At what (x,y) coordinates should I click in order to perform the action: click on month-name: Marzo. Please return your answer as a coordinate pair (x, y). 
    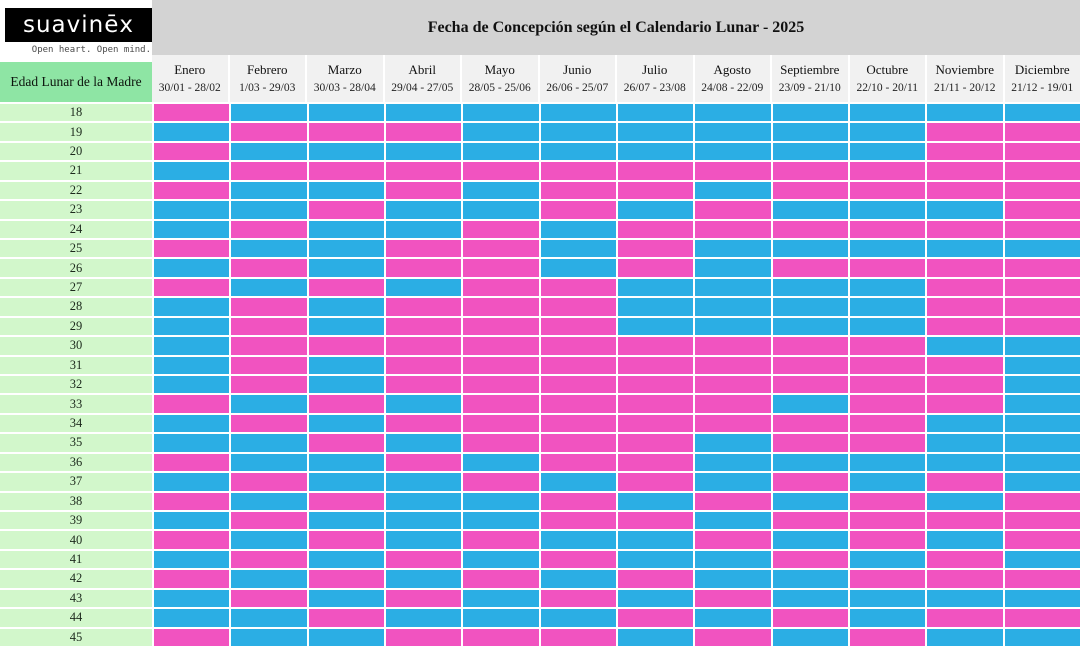
    Looking at the image, I should click on (344, 70).